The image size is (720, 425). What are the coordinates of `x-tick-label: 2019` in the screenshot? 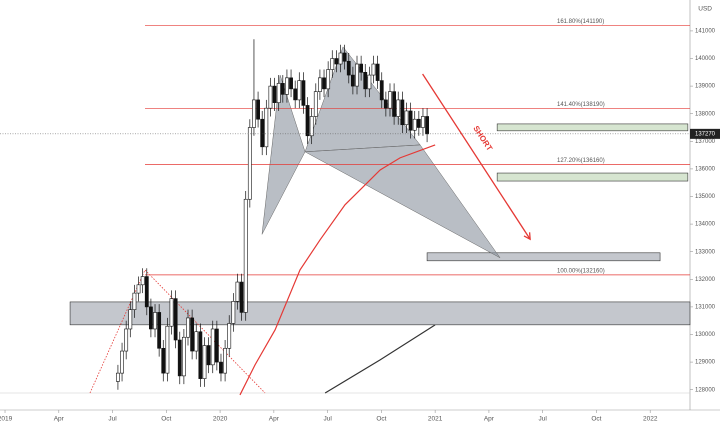 It's located at (6, 419).